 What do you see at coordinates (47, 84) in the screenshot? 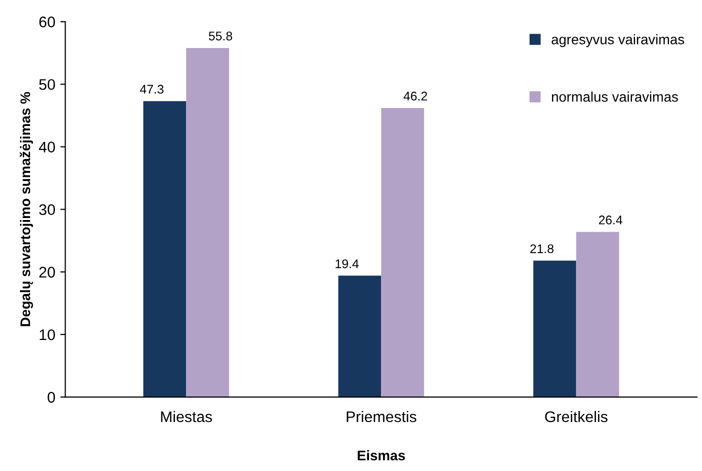
I see `y-tick-label: 50` at bounding box center [47, 84].